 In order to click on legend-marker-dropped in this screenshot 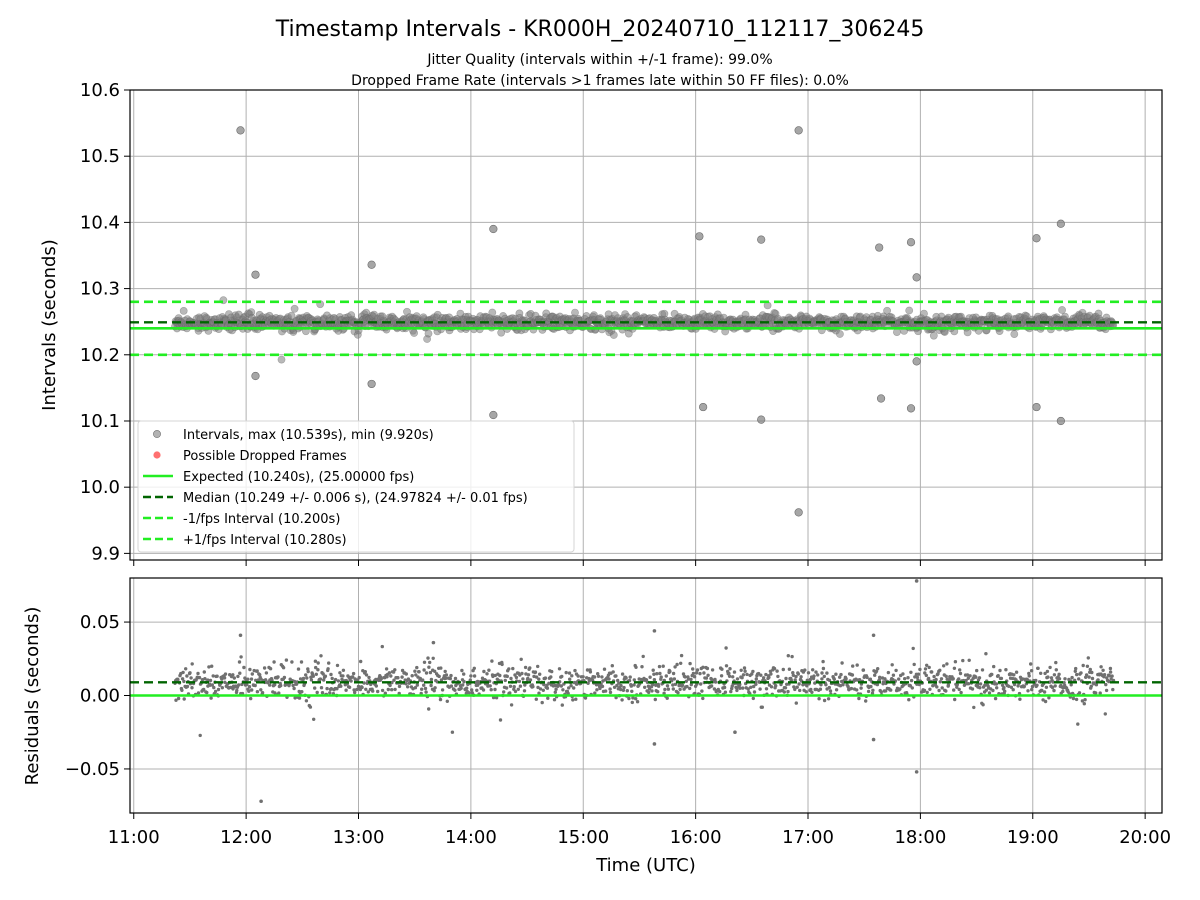, I will do `click(157, 455)`.